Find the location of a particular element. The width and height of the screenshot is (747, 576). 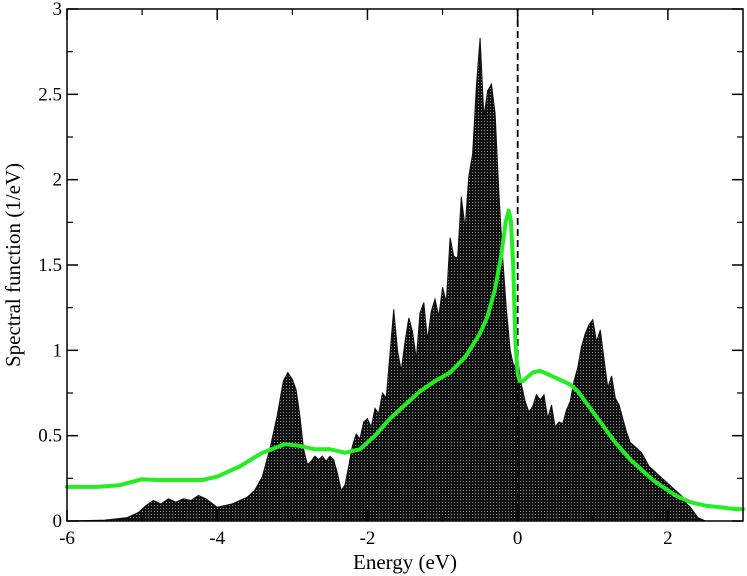

y-tick-label: 1 is located at coordinates (58, 350).